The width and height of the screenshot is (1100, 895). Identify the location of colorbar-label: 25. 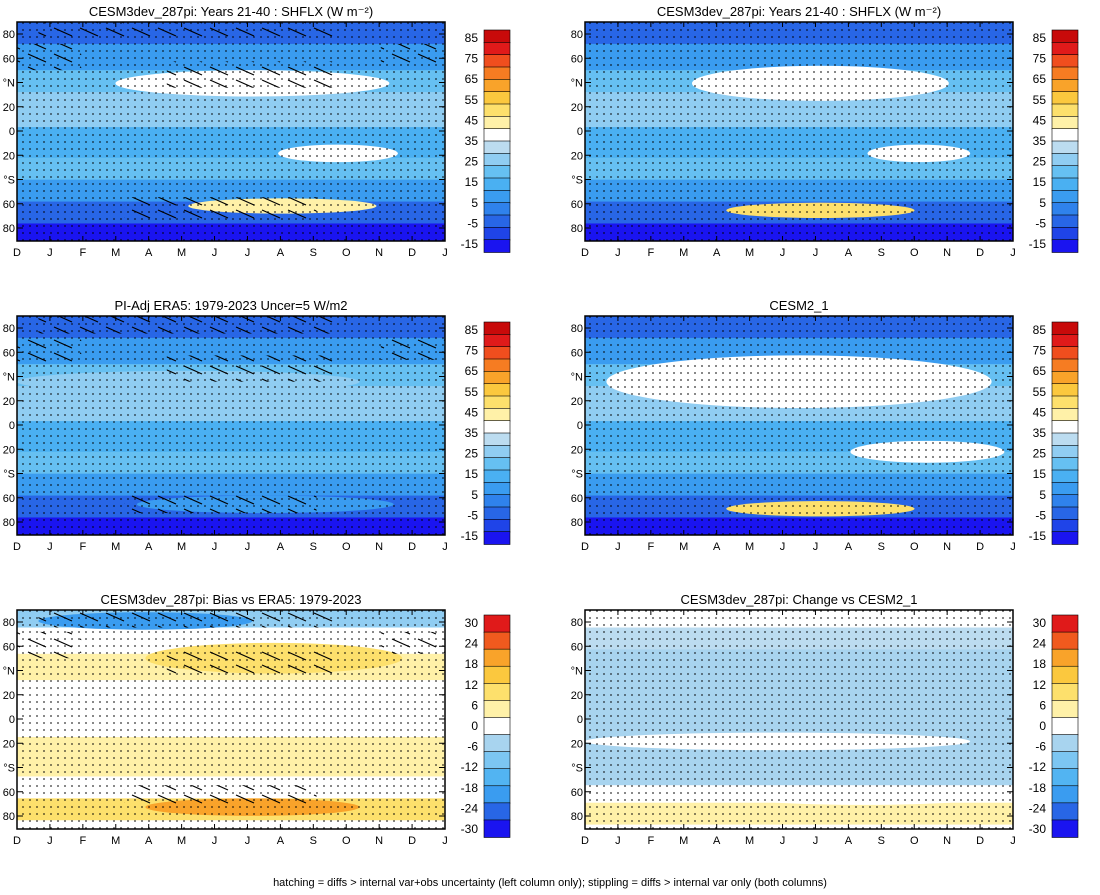
(1040, 454).